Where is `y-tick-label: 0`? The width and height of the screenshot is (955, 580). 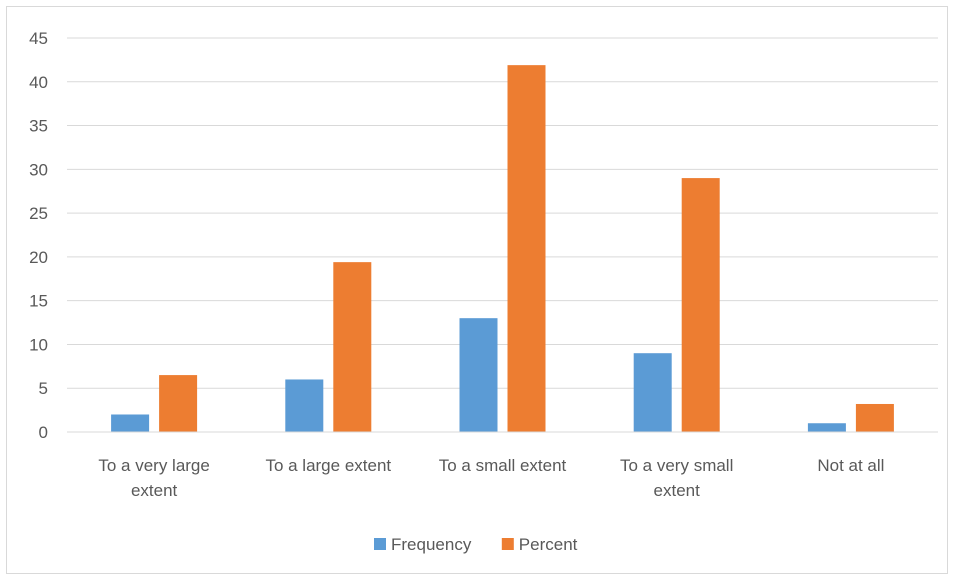 y-tick-label: 0 is located at coordinates (43, 432).